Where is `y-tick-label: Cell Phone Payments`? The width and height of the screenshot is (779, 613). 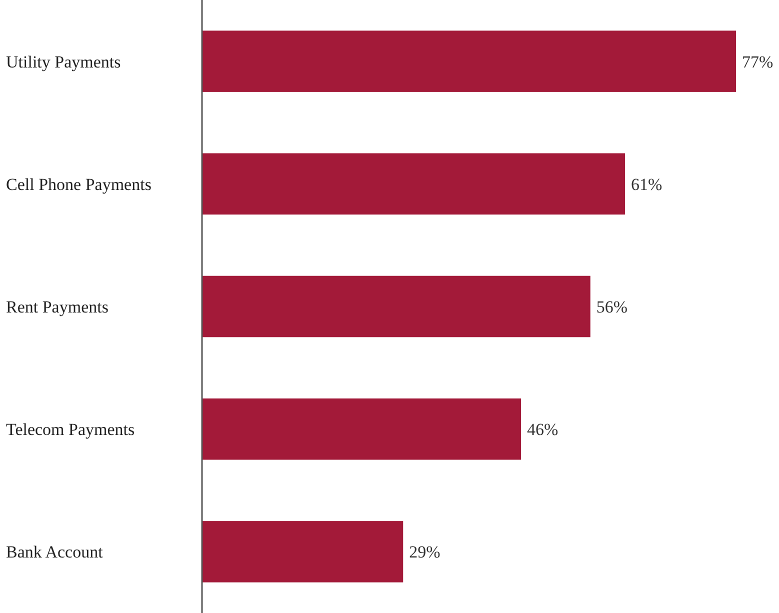 y-tick-label: Cell Phone Payments is located at coordinates (79, 184).